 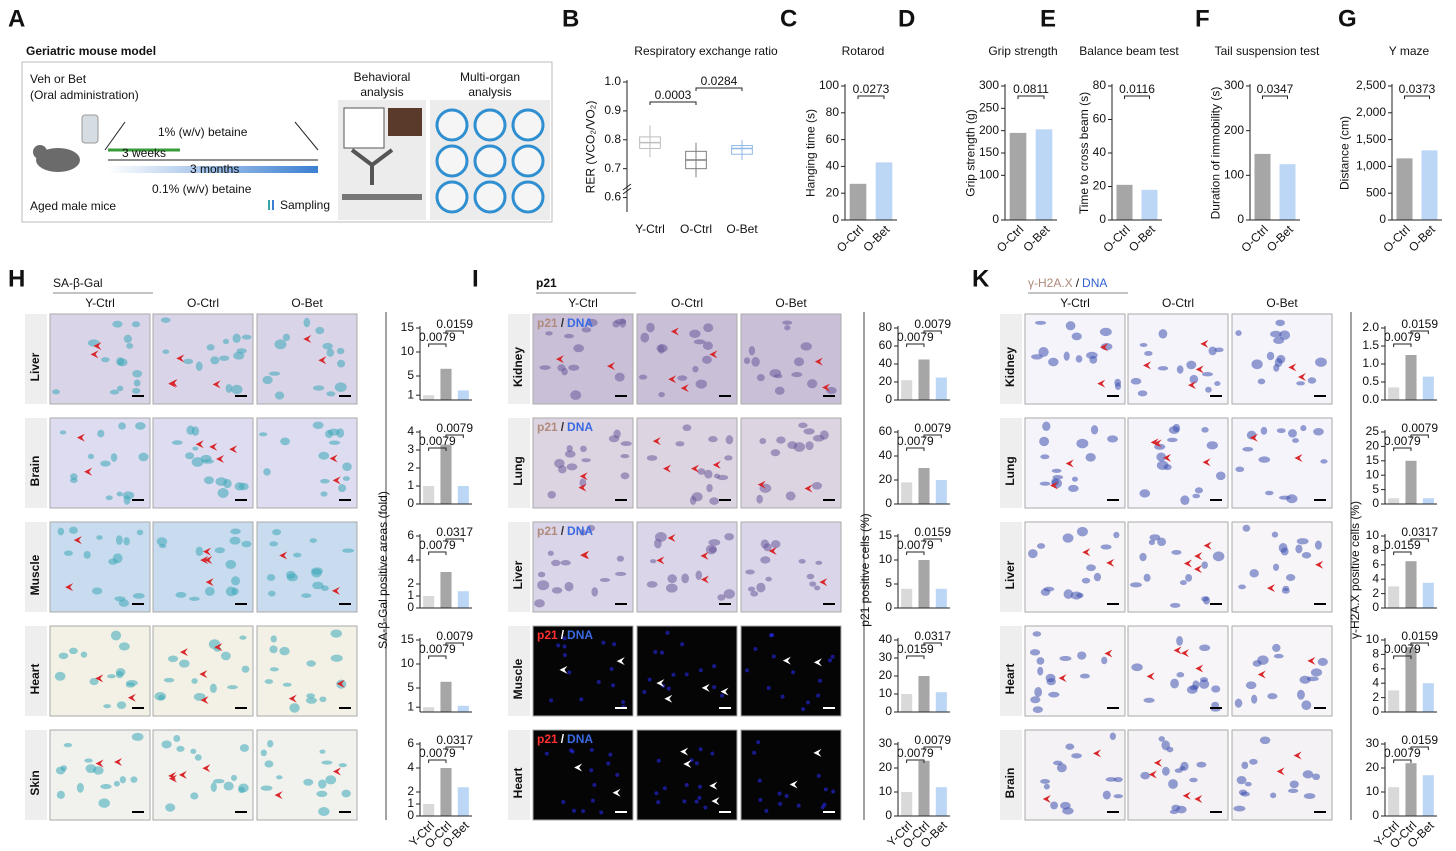 I want to click on y-tick-label: 4, so click(x=410, y=431).